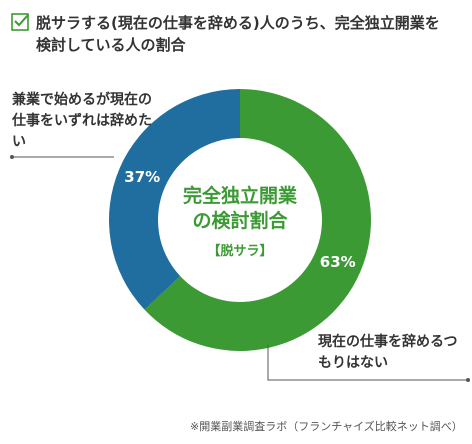 Image resolution: width=472 pixels, height=444 pixels. I want to click on chart-title: 脱サラする(現在の仕事を辞める)人のうち、完全独立開業を検討している人の割合, so click(238, 34).